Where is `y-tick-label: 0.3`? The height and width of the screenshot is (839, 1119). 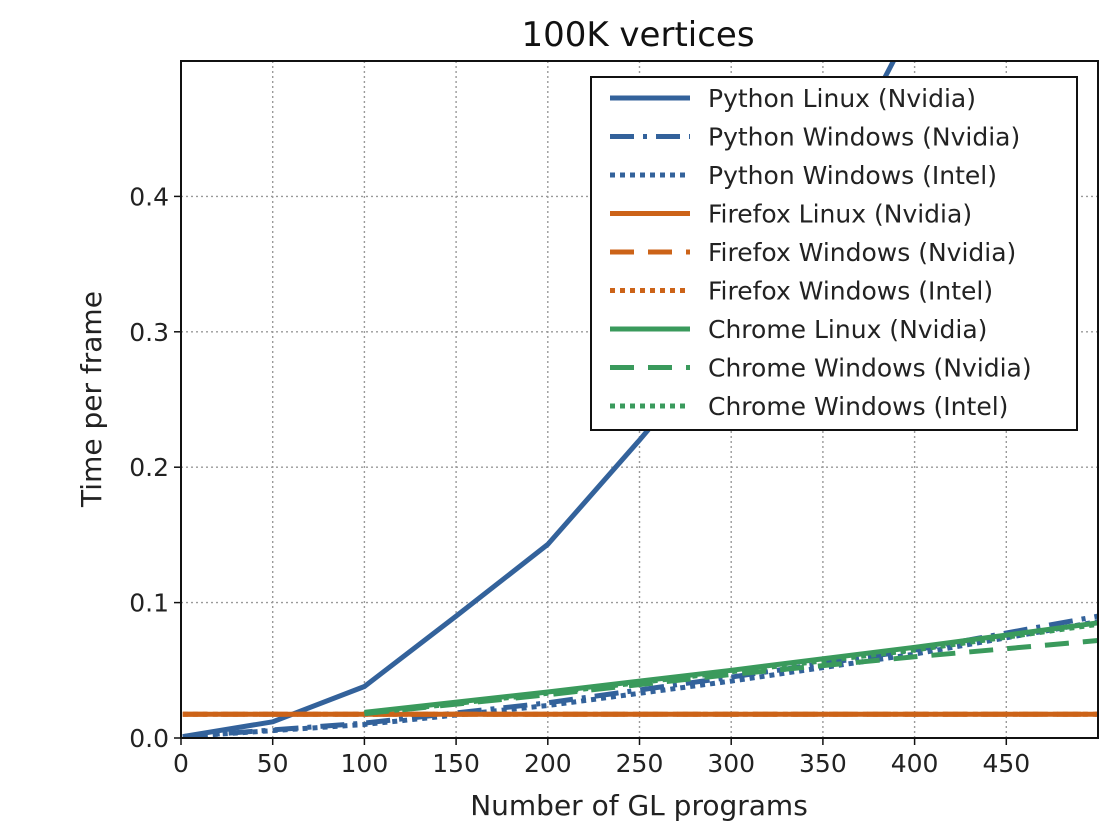 y-tick-label: 0.3 is located at coordinates (149, 332).